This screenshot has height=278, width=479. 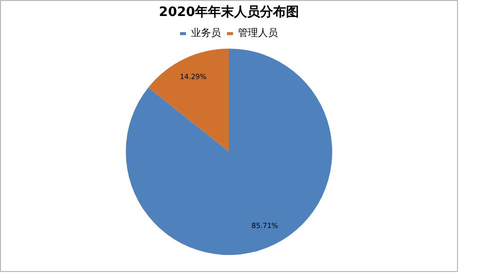 I want to click on legend-label: 管理人员, so click(x=258, y=34).